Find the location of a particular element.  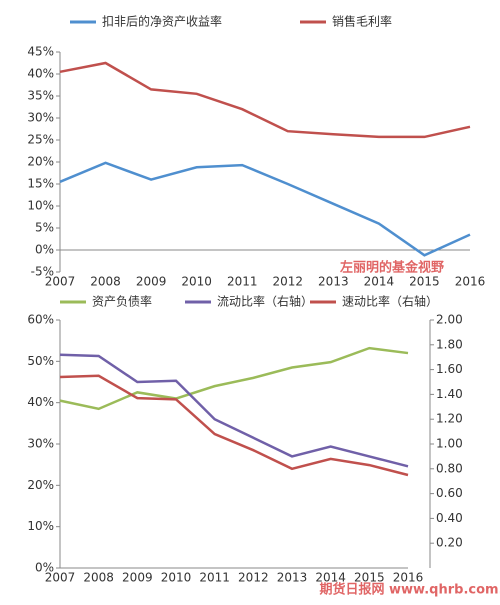

watermark: 期货日报网 www.qhrb.com.cn is located at coordinates (410, 590).